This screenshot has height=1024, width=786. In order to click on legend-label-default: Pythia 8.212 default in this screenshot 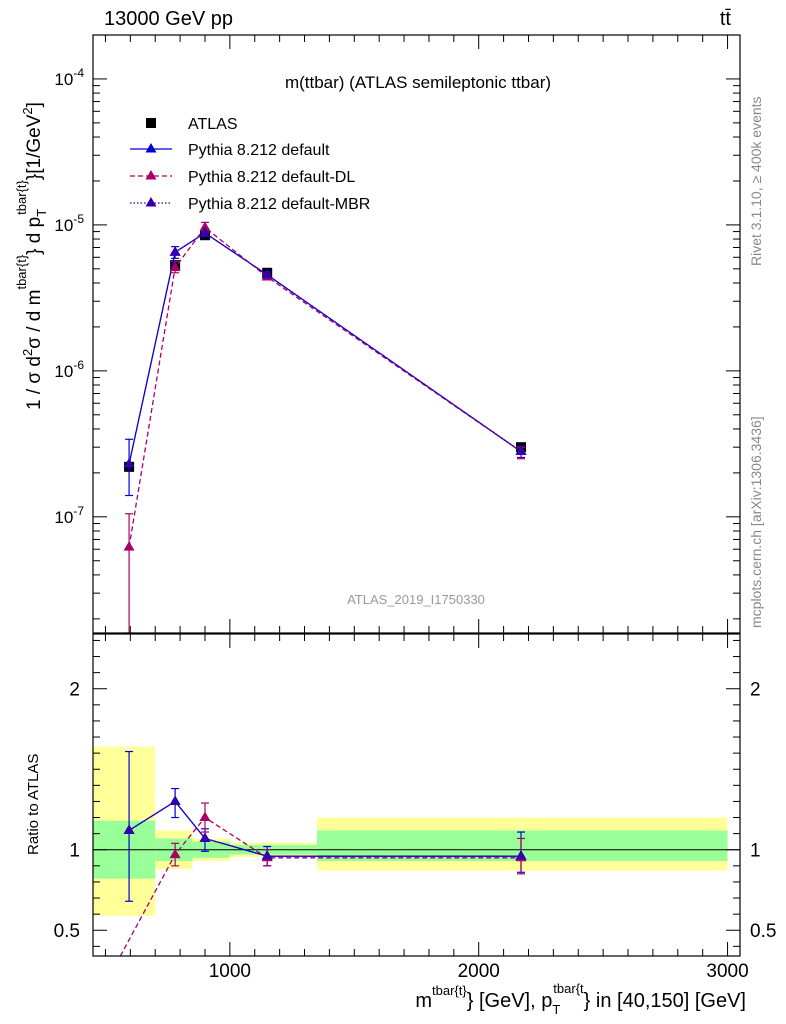, I will do `click(259, 150)`.